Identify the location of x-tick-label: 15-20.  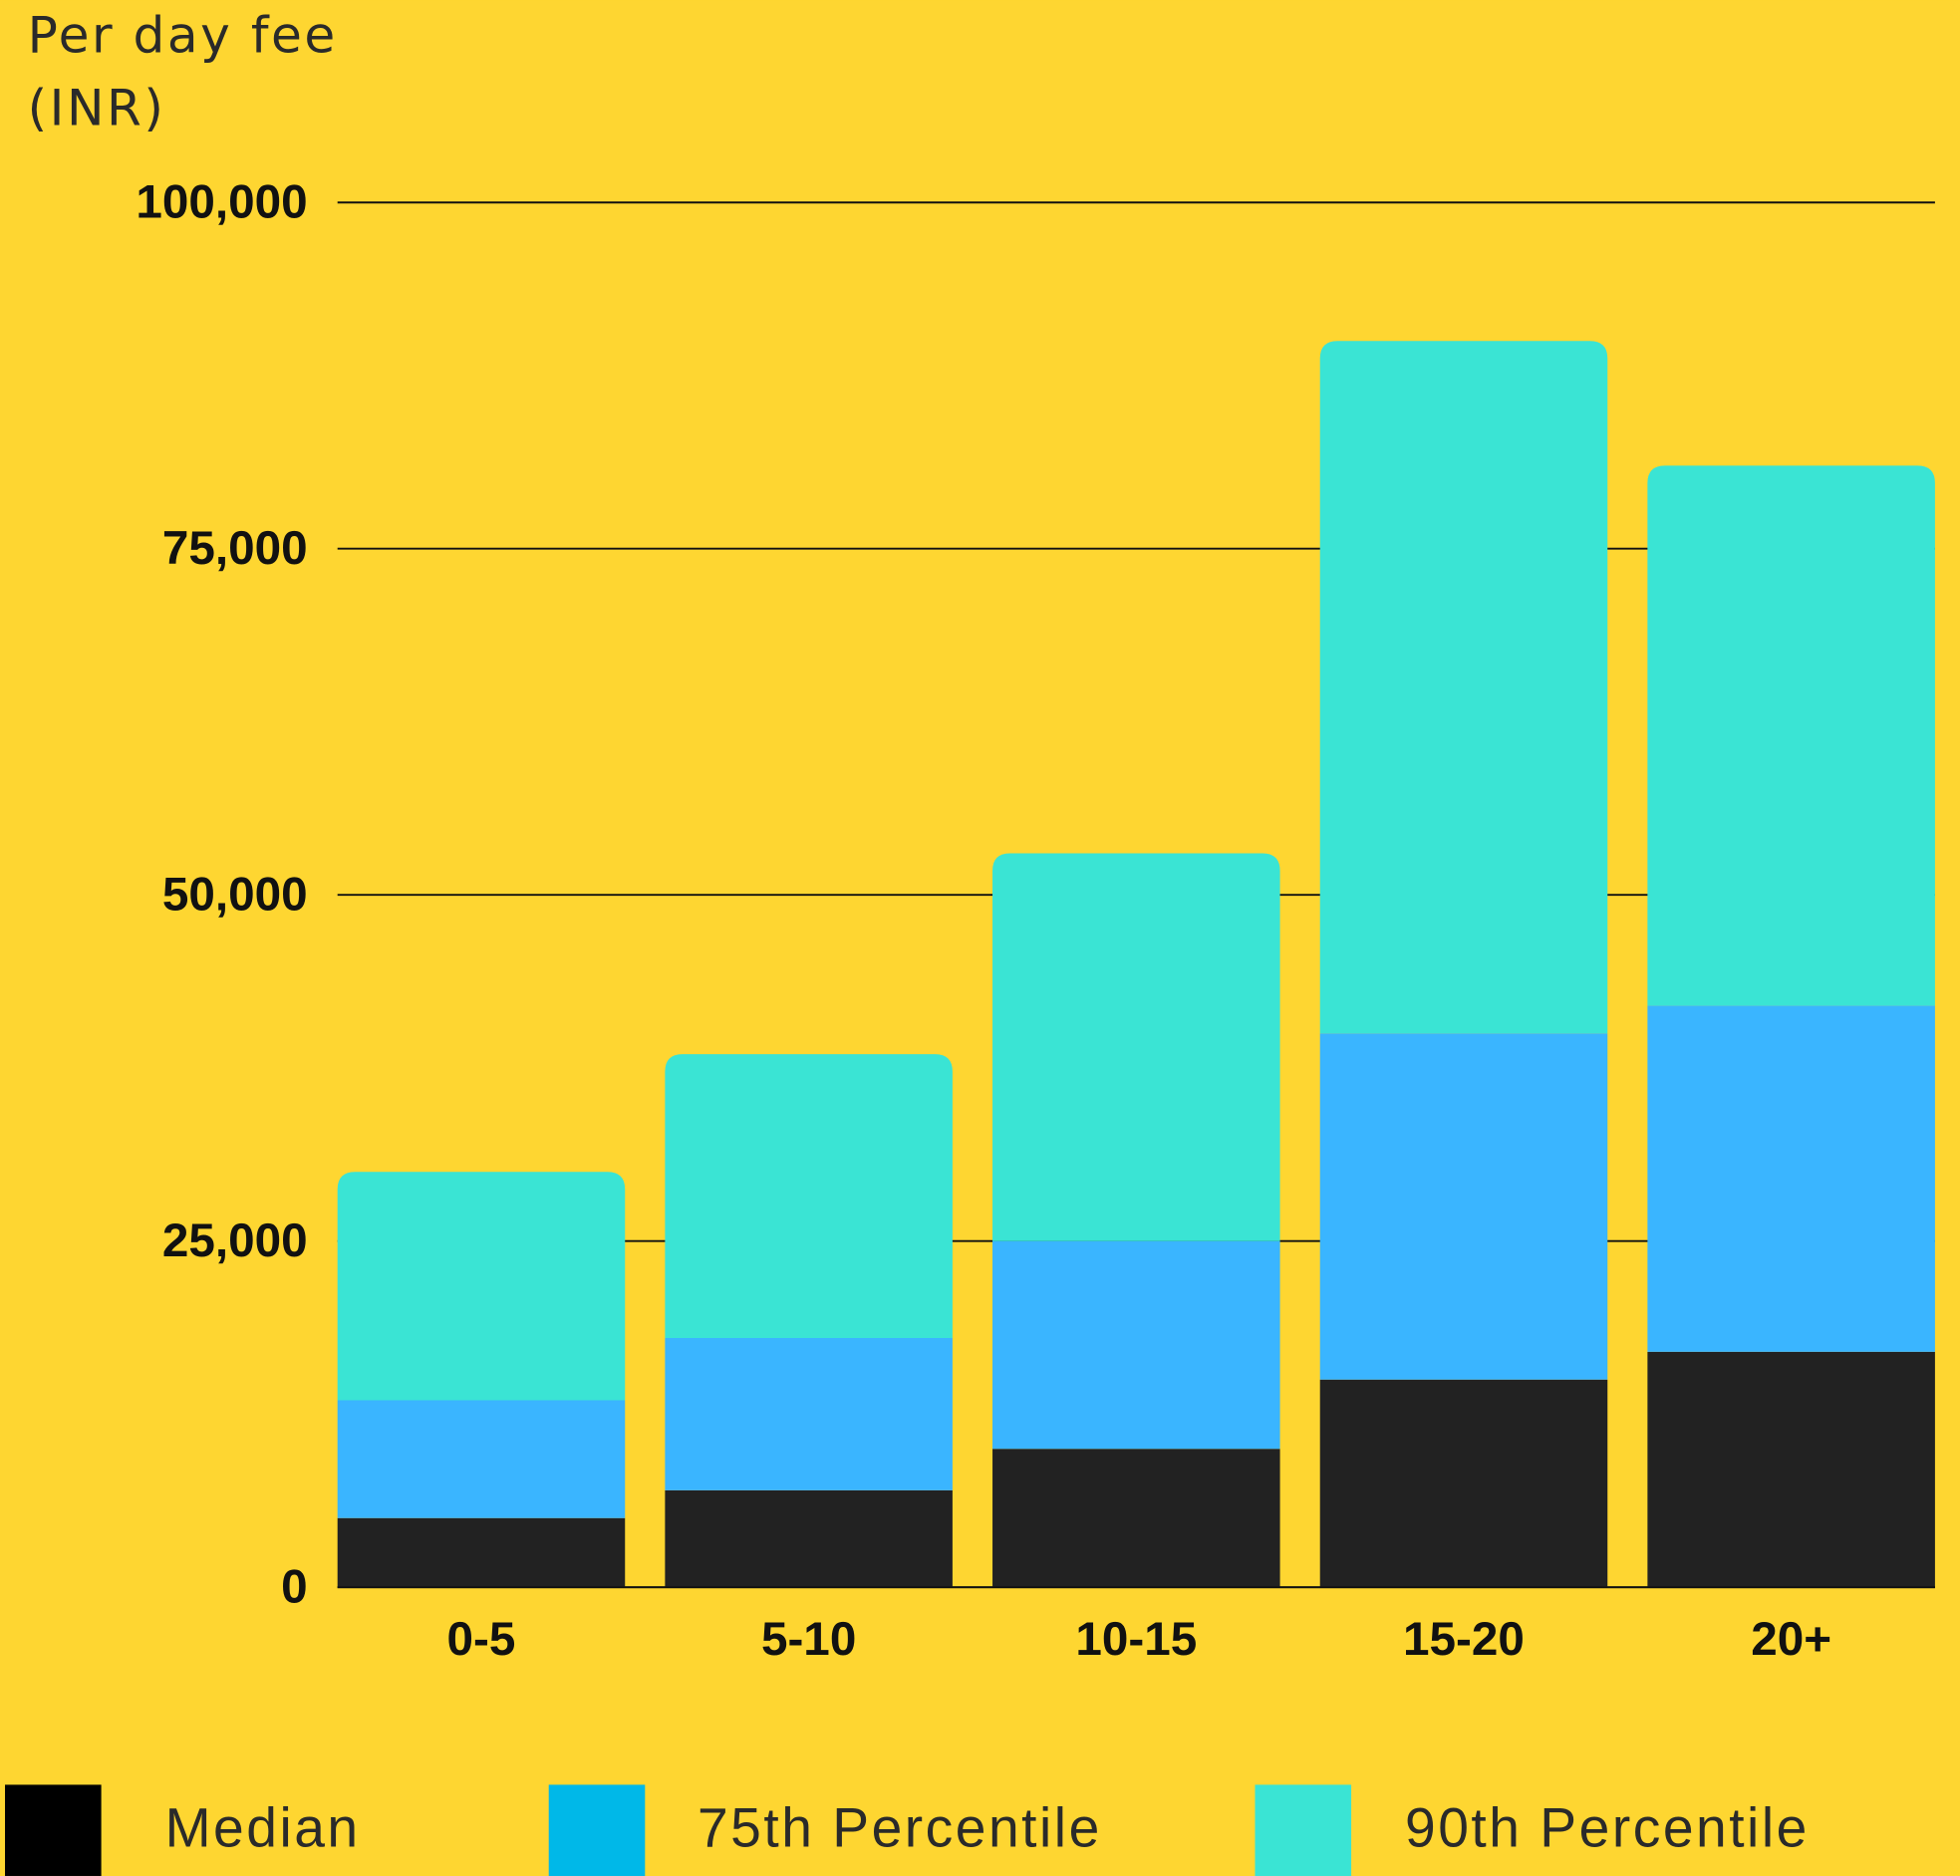
(1464, 1639).